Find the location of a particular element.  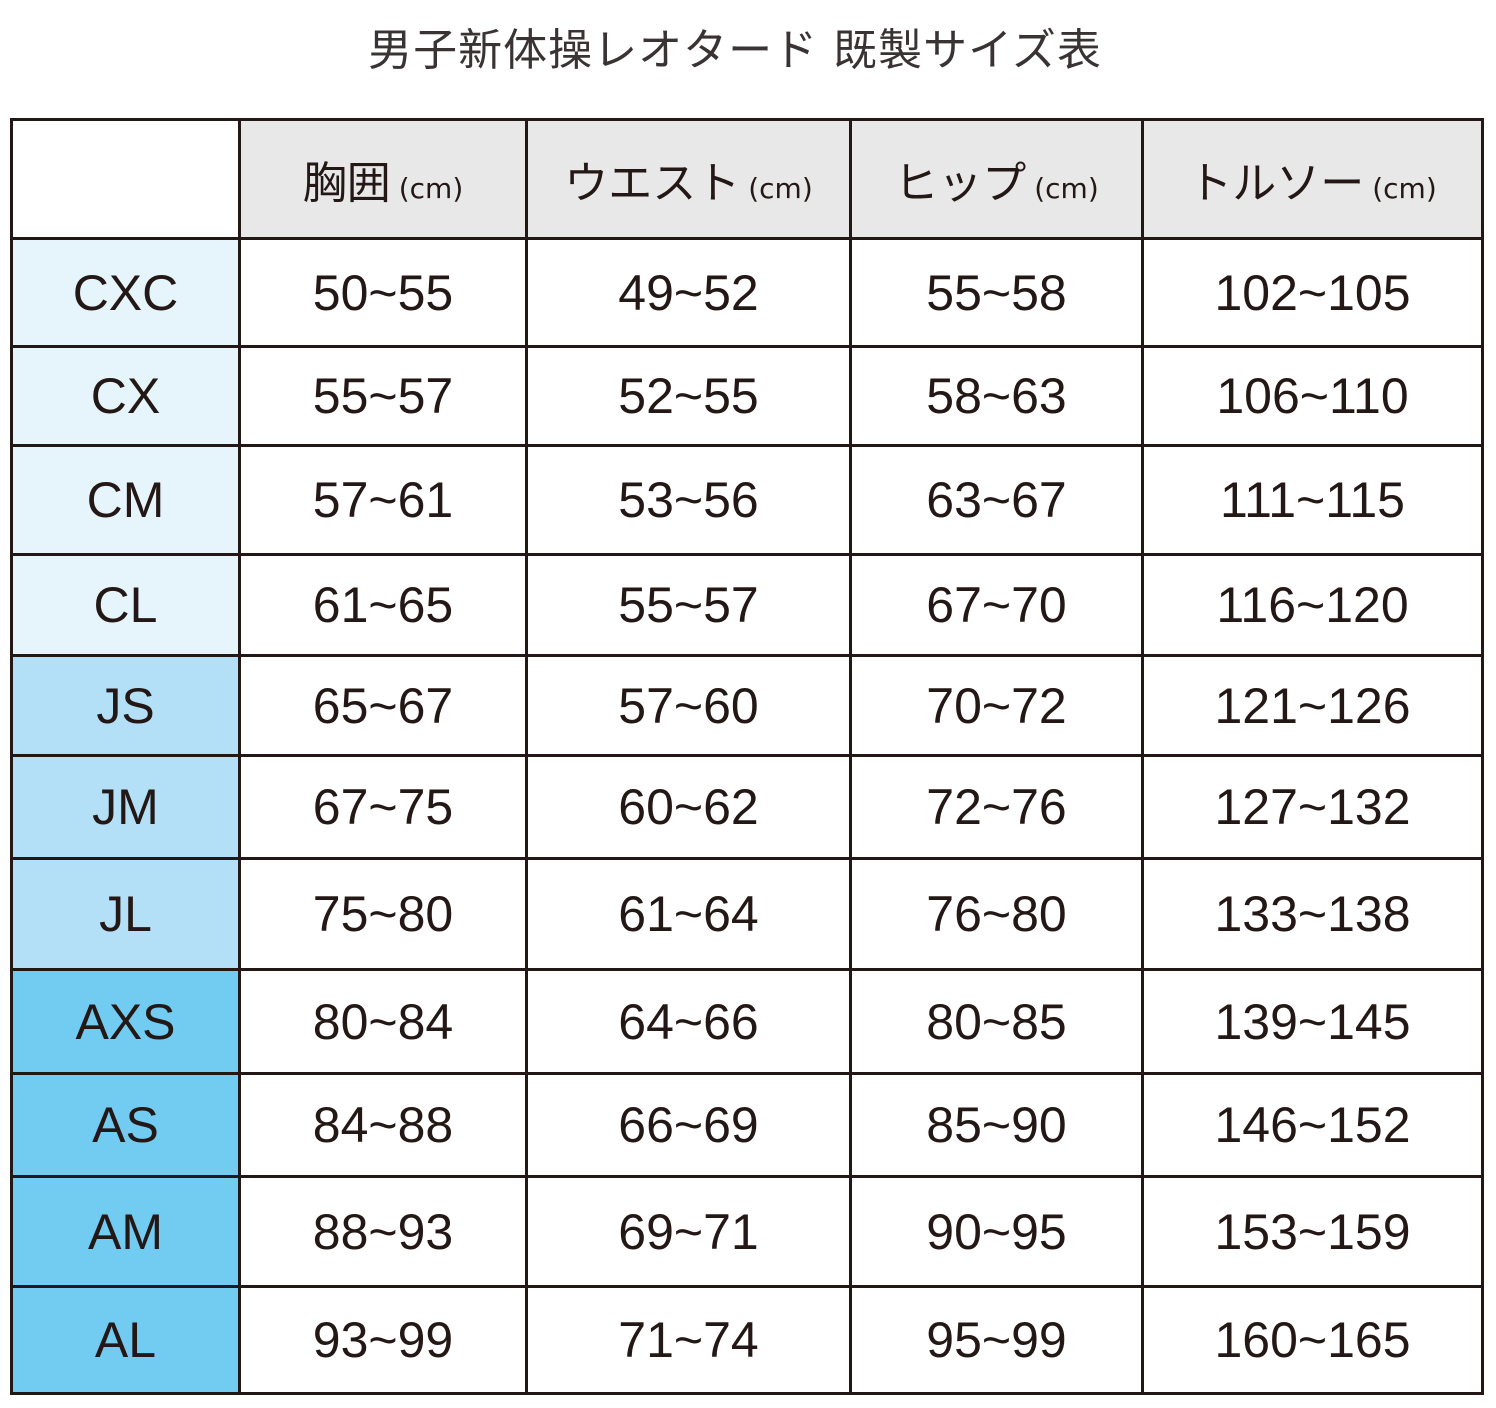

measurement-cell: 58~63 is located at coordinates (996, 396).